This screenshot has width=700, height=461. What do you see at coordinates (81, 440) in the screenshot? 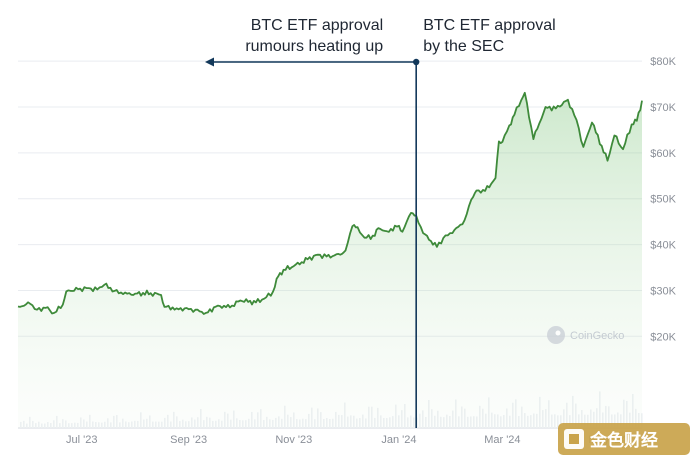
I see `x-tick-label: Jul '23` at bounding box center [81, 440].